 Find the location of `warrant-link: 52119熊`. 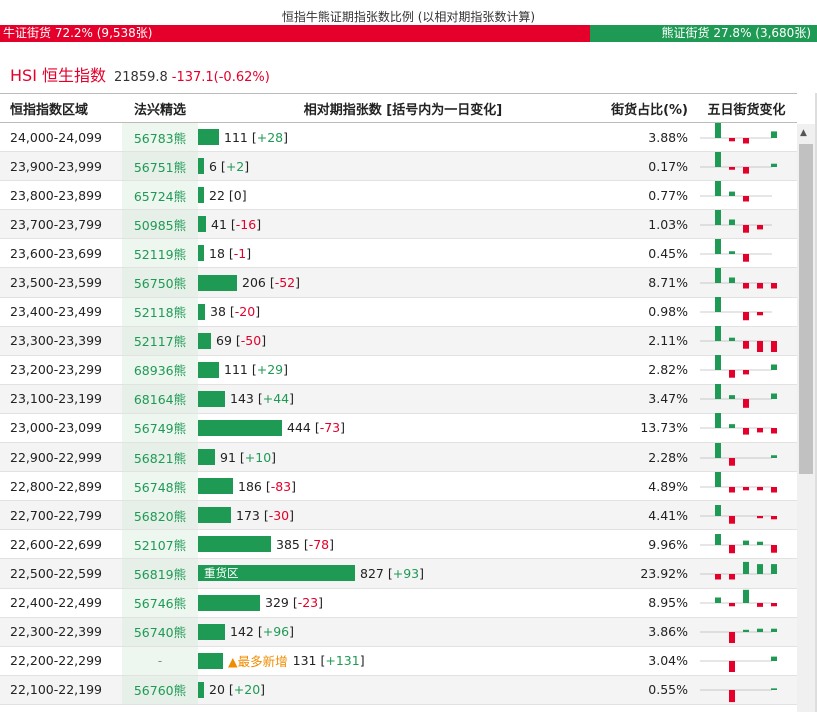

warrant-link: 52119熊 is located at coordinates (160, 253).